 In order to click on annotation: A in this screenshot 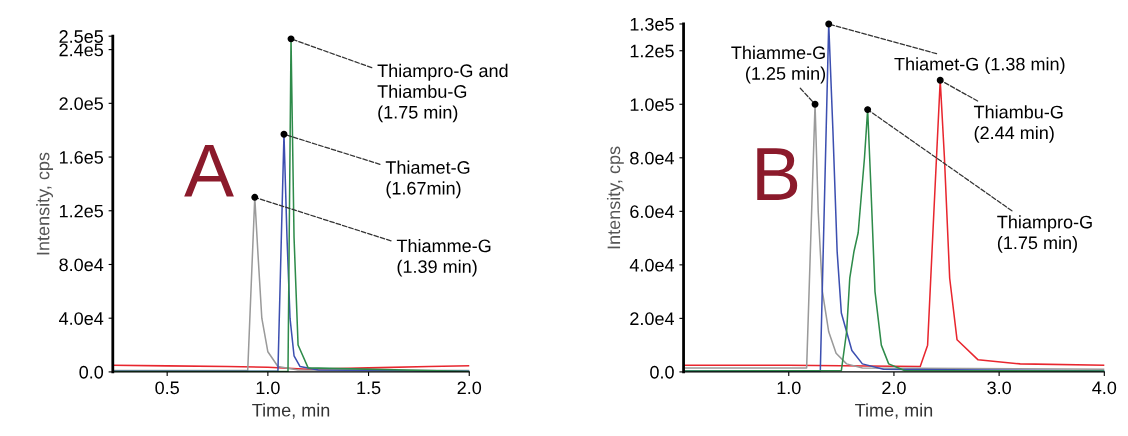, I will do `click(209, 170)`.